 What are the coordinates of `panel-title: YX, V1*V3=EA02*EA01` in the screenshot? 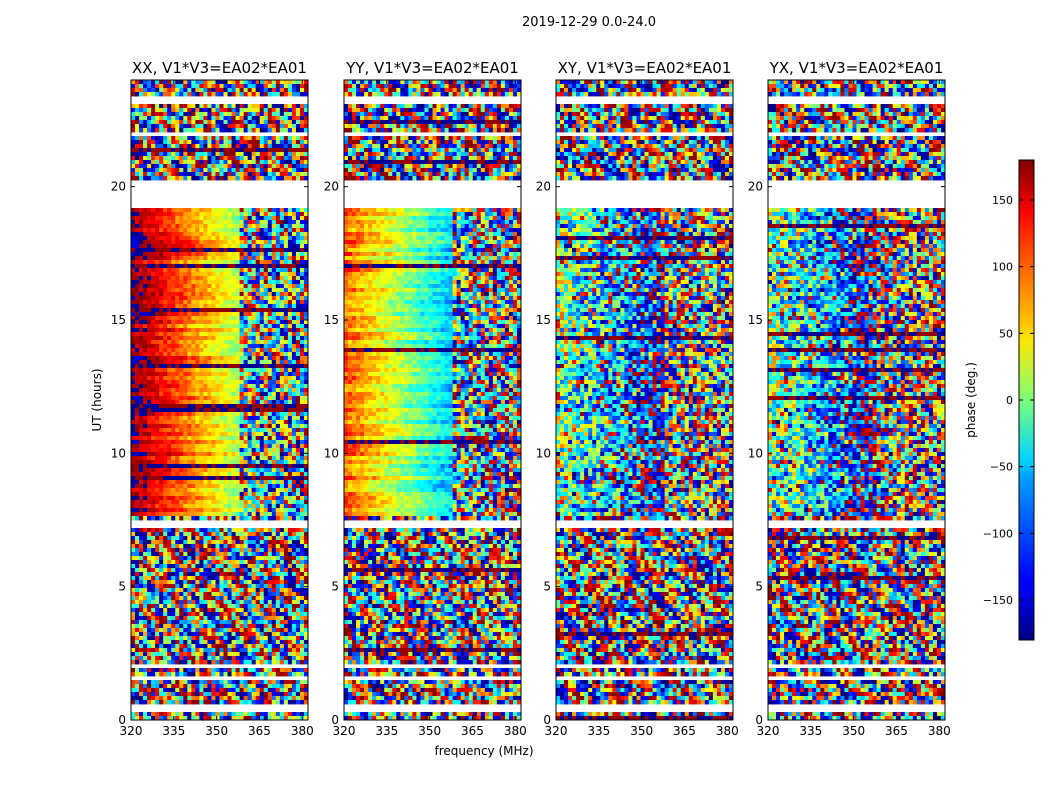 It's located at (856, 68).